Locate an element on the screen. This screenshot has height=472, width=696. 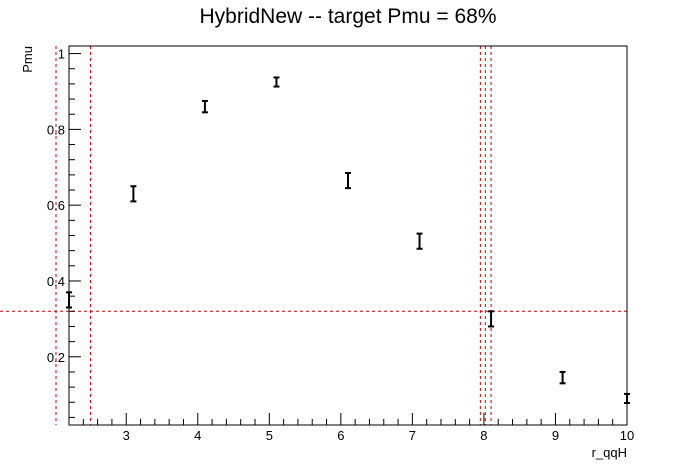
y-tick-label: 0.4 is located at coordinates (56, 281).